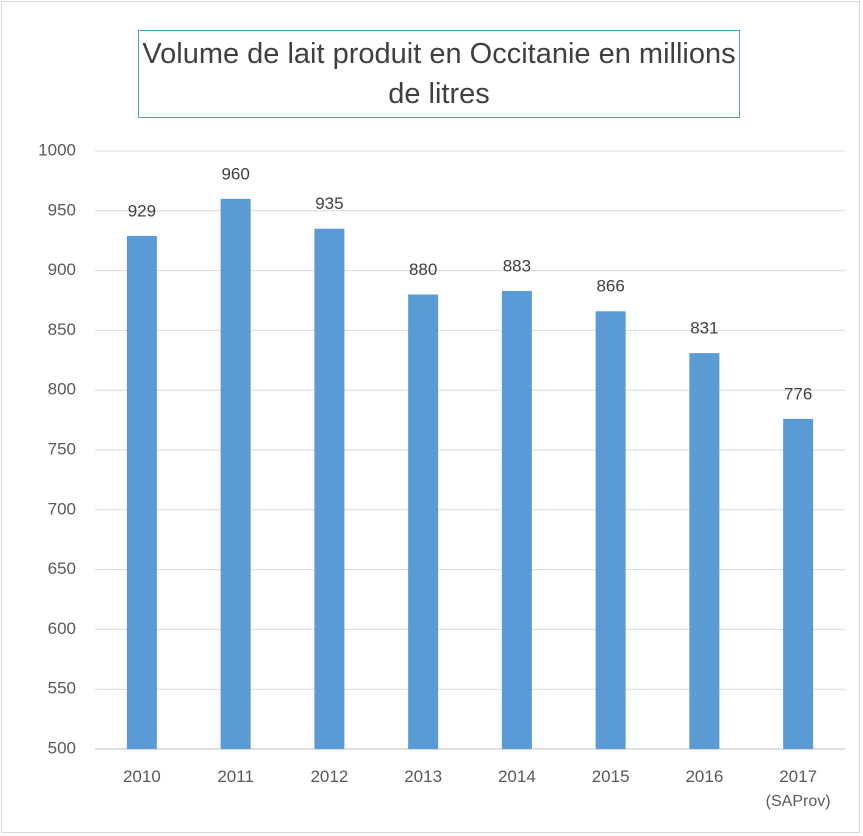  What do you see at coordinates (704, 328) in the screenshot?
I see `data-label: 831` at bounding box center [704, 328].